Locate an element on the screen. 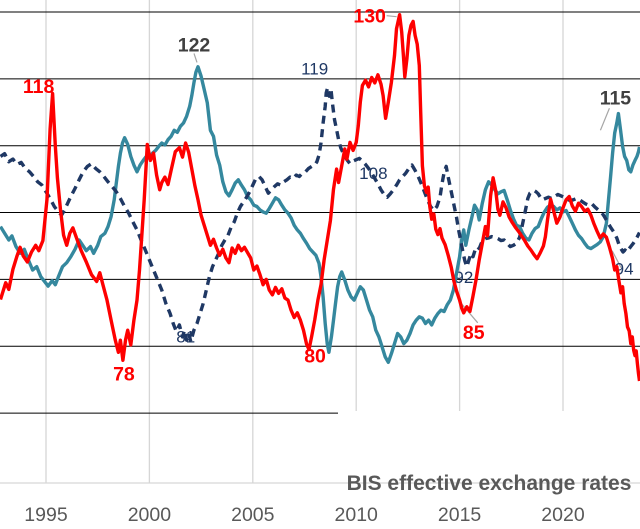  x-tick-label-2010: 2010 is located at coordinates (357, 515).